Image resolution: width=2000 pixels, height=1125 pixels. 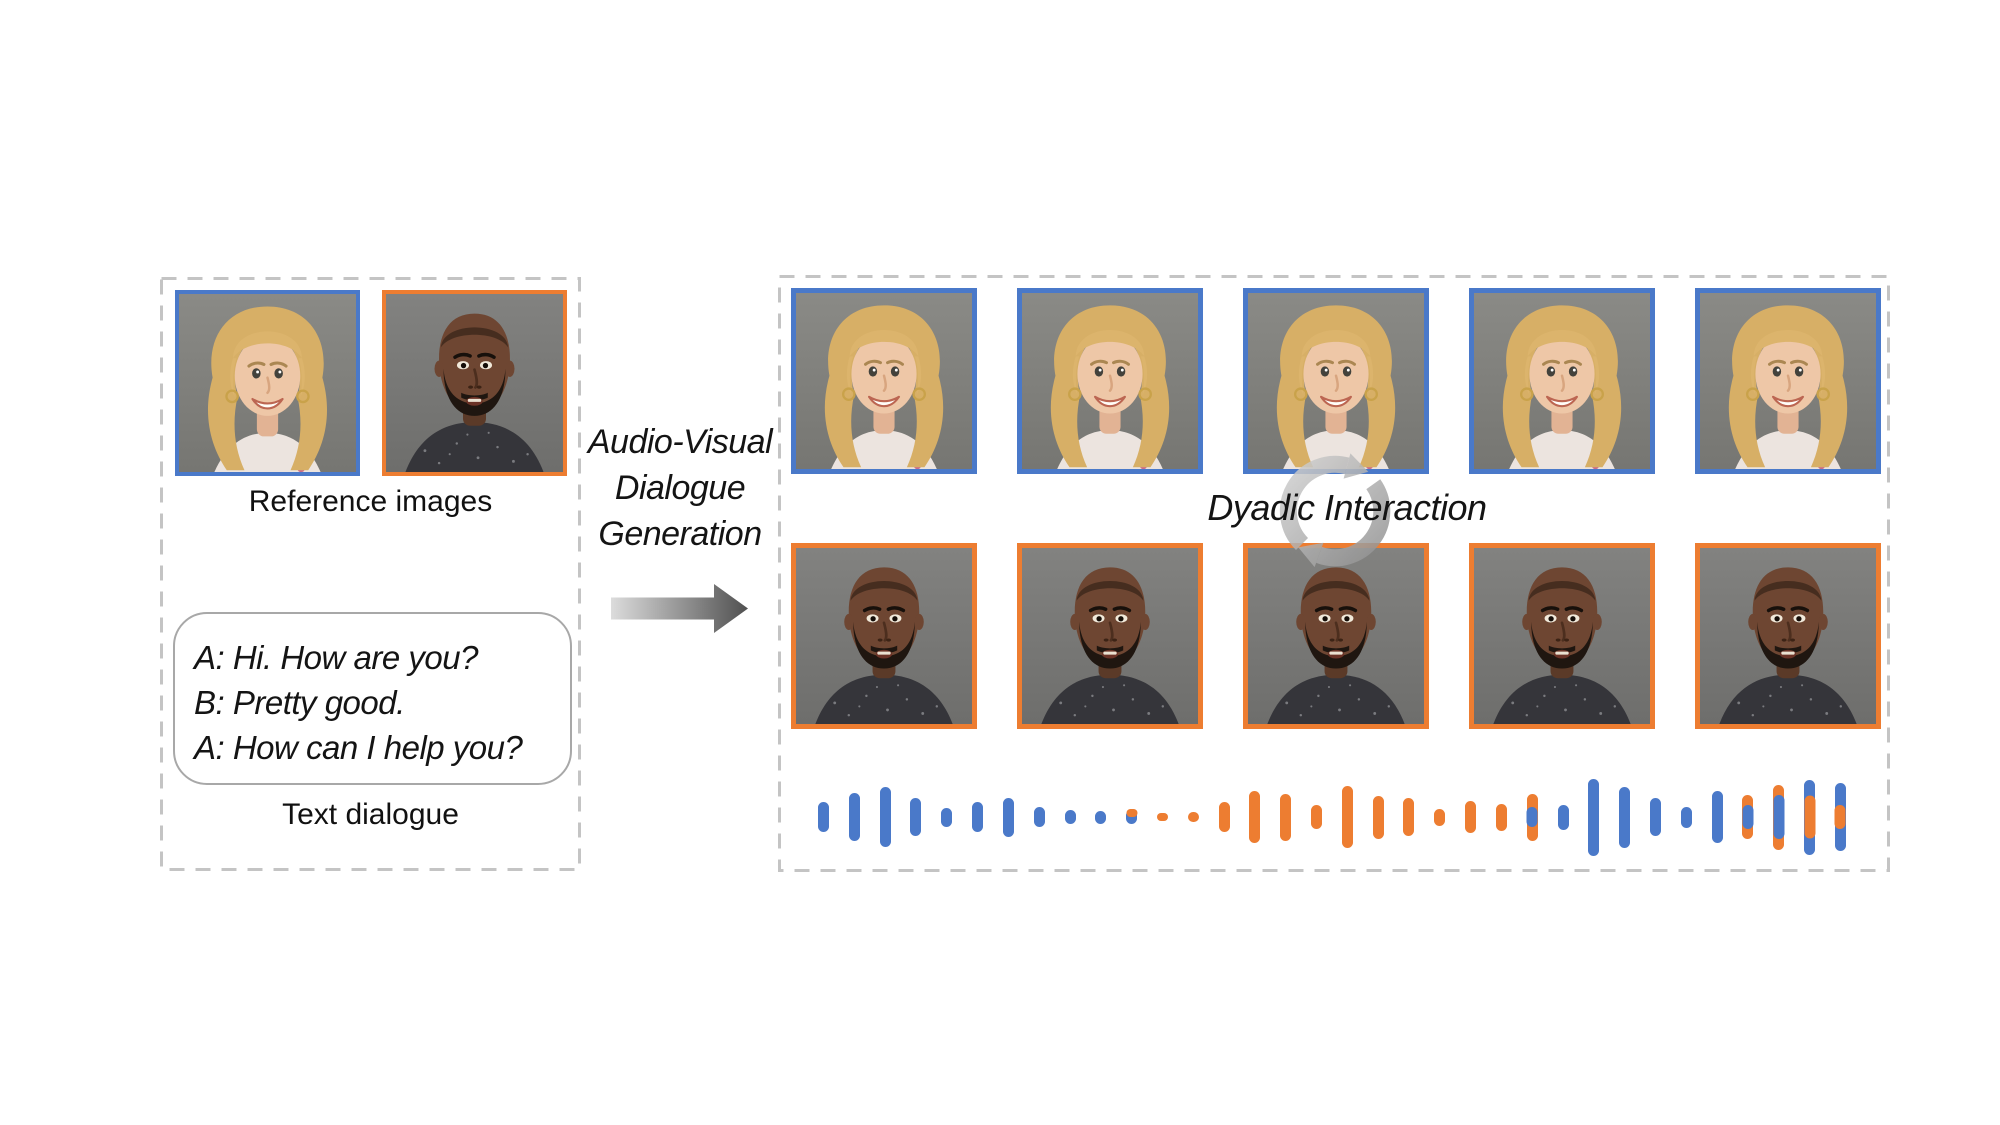 I want to click on reference-image-speaker-a, so click(x=267, y=383).